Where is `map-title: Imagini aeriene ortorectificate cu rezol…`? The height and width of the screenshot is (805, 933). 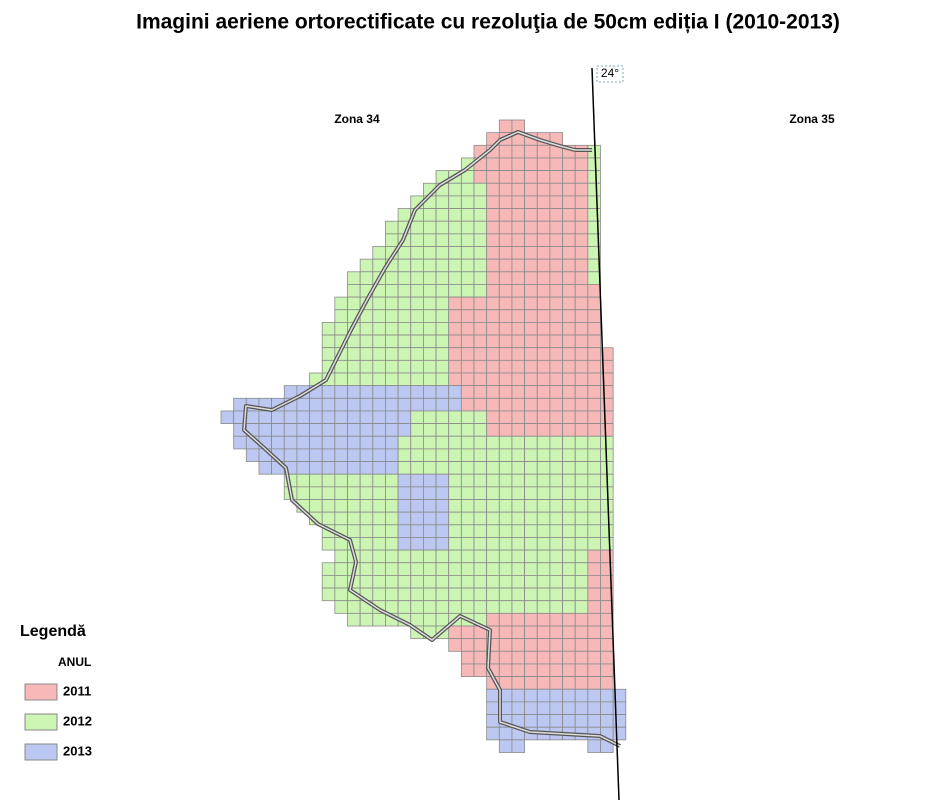 map-title: Imagini aeriene ortorectificate cu rezol… is located at coordinates (488, 22).